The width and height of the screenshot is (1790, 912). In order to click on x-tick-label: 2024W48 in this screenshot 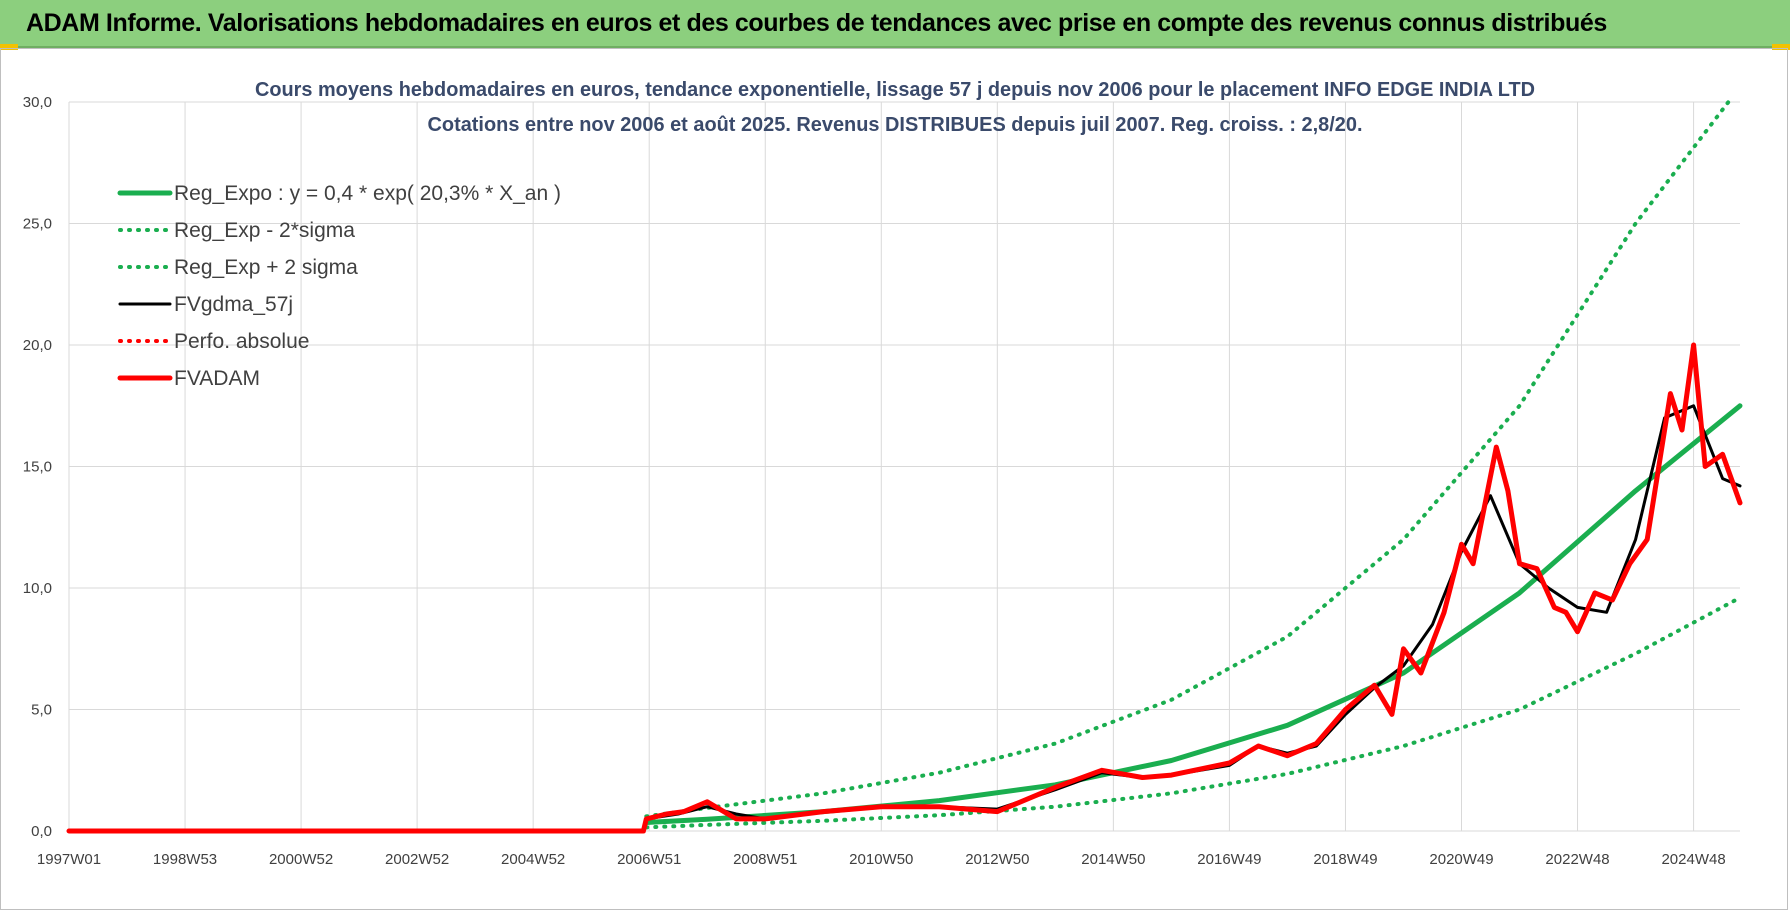, I will do `click(1693, 859)`.